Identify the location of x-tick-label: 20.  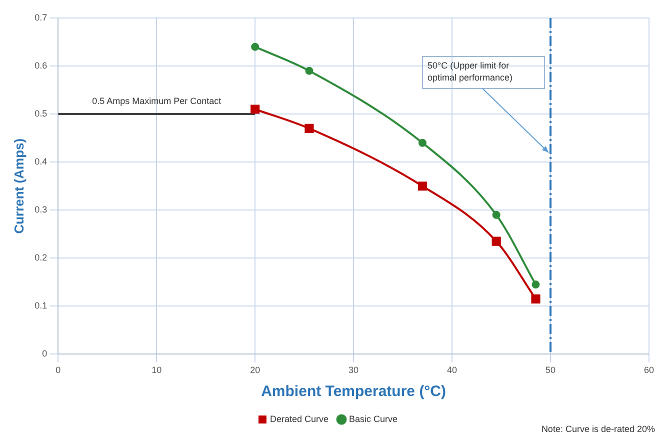
(255, 370).